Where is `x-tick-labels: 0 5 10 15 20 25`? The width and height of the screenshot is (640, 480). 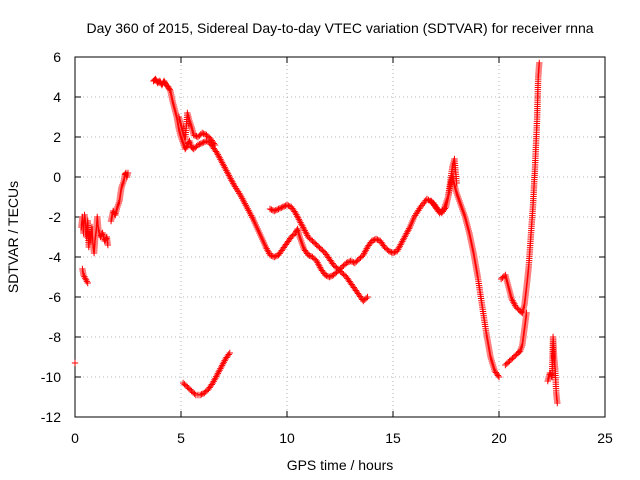 x-tick-labels: 0 5 10 15 20 25 is located at coordinates (342, 438).